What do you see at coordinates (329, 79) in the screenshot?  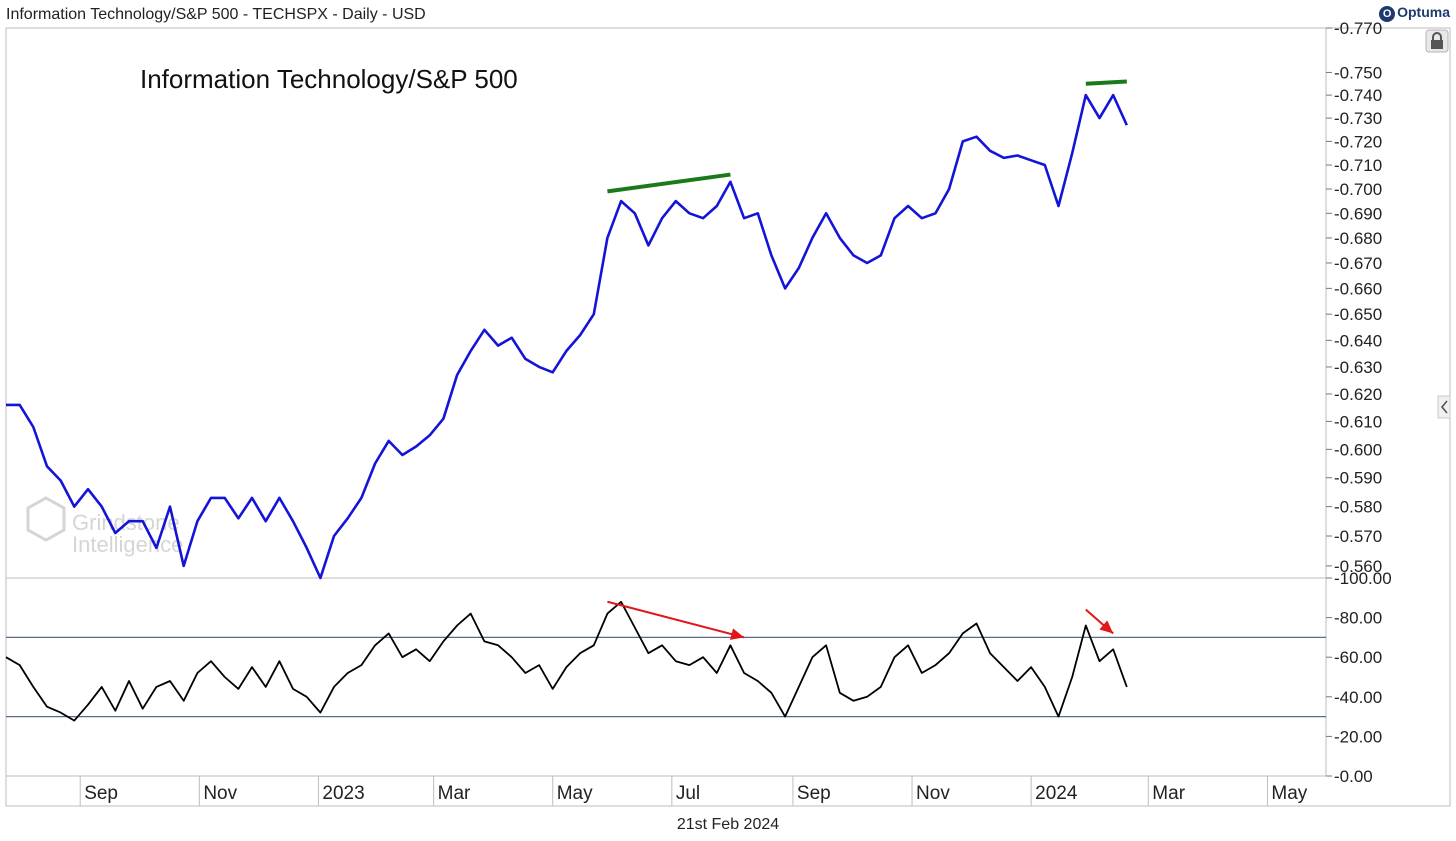 I see `chart-title: Information Technology/S&P 500` at bounding box center [329, 79].